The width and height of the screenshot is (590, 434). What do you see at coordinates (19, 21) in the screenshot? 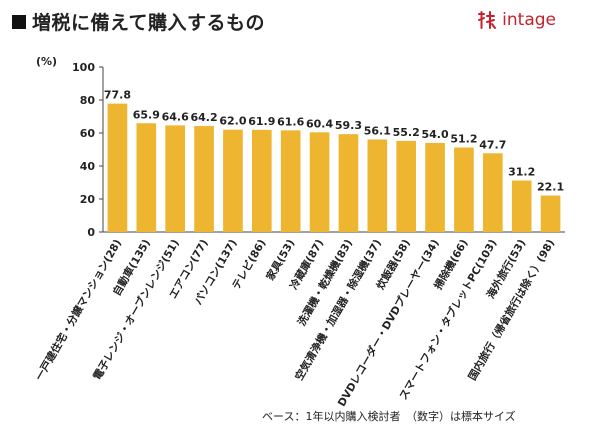
I see `title-bullet-icon` at bounding box center [19, 21].